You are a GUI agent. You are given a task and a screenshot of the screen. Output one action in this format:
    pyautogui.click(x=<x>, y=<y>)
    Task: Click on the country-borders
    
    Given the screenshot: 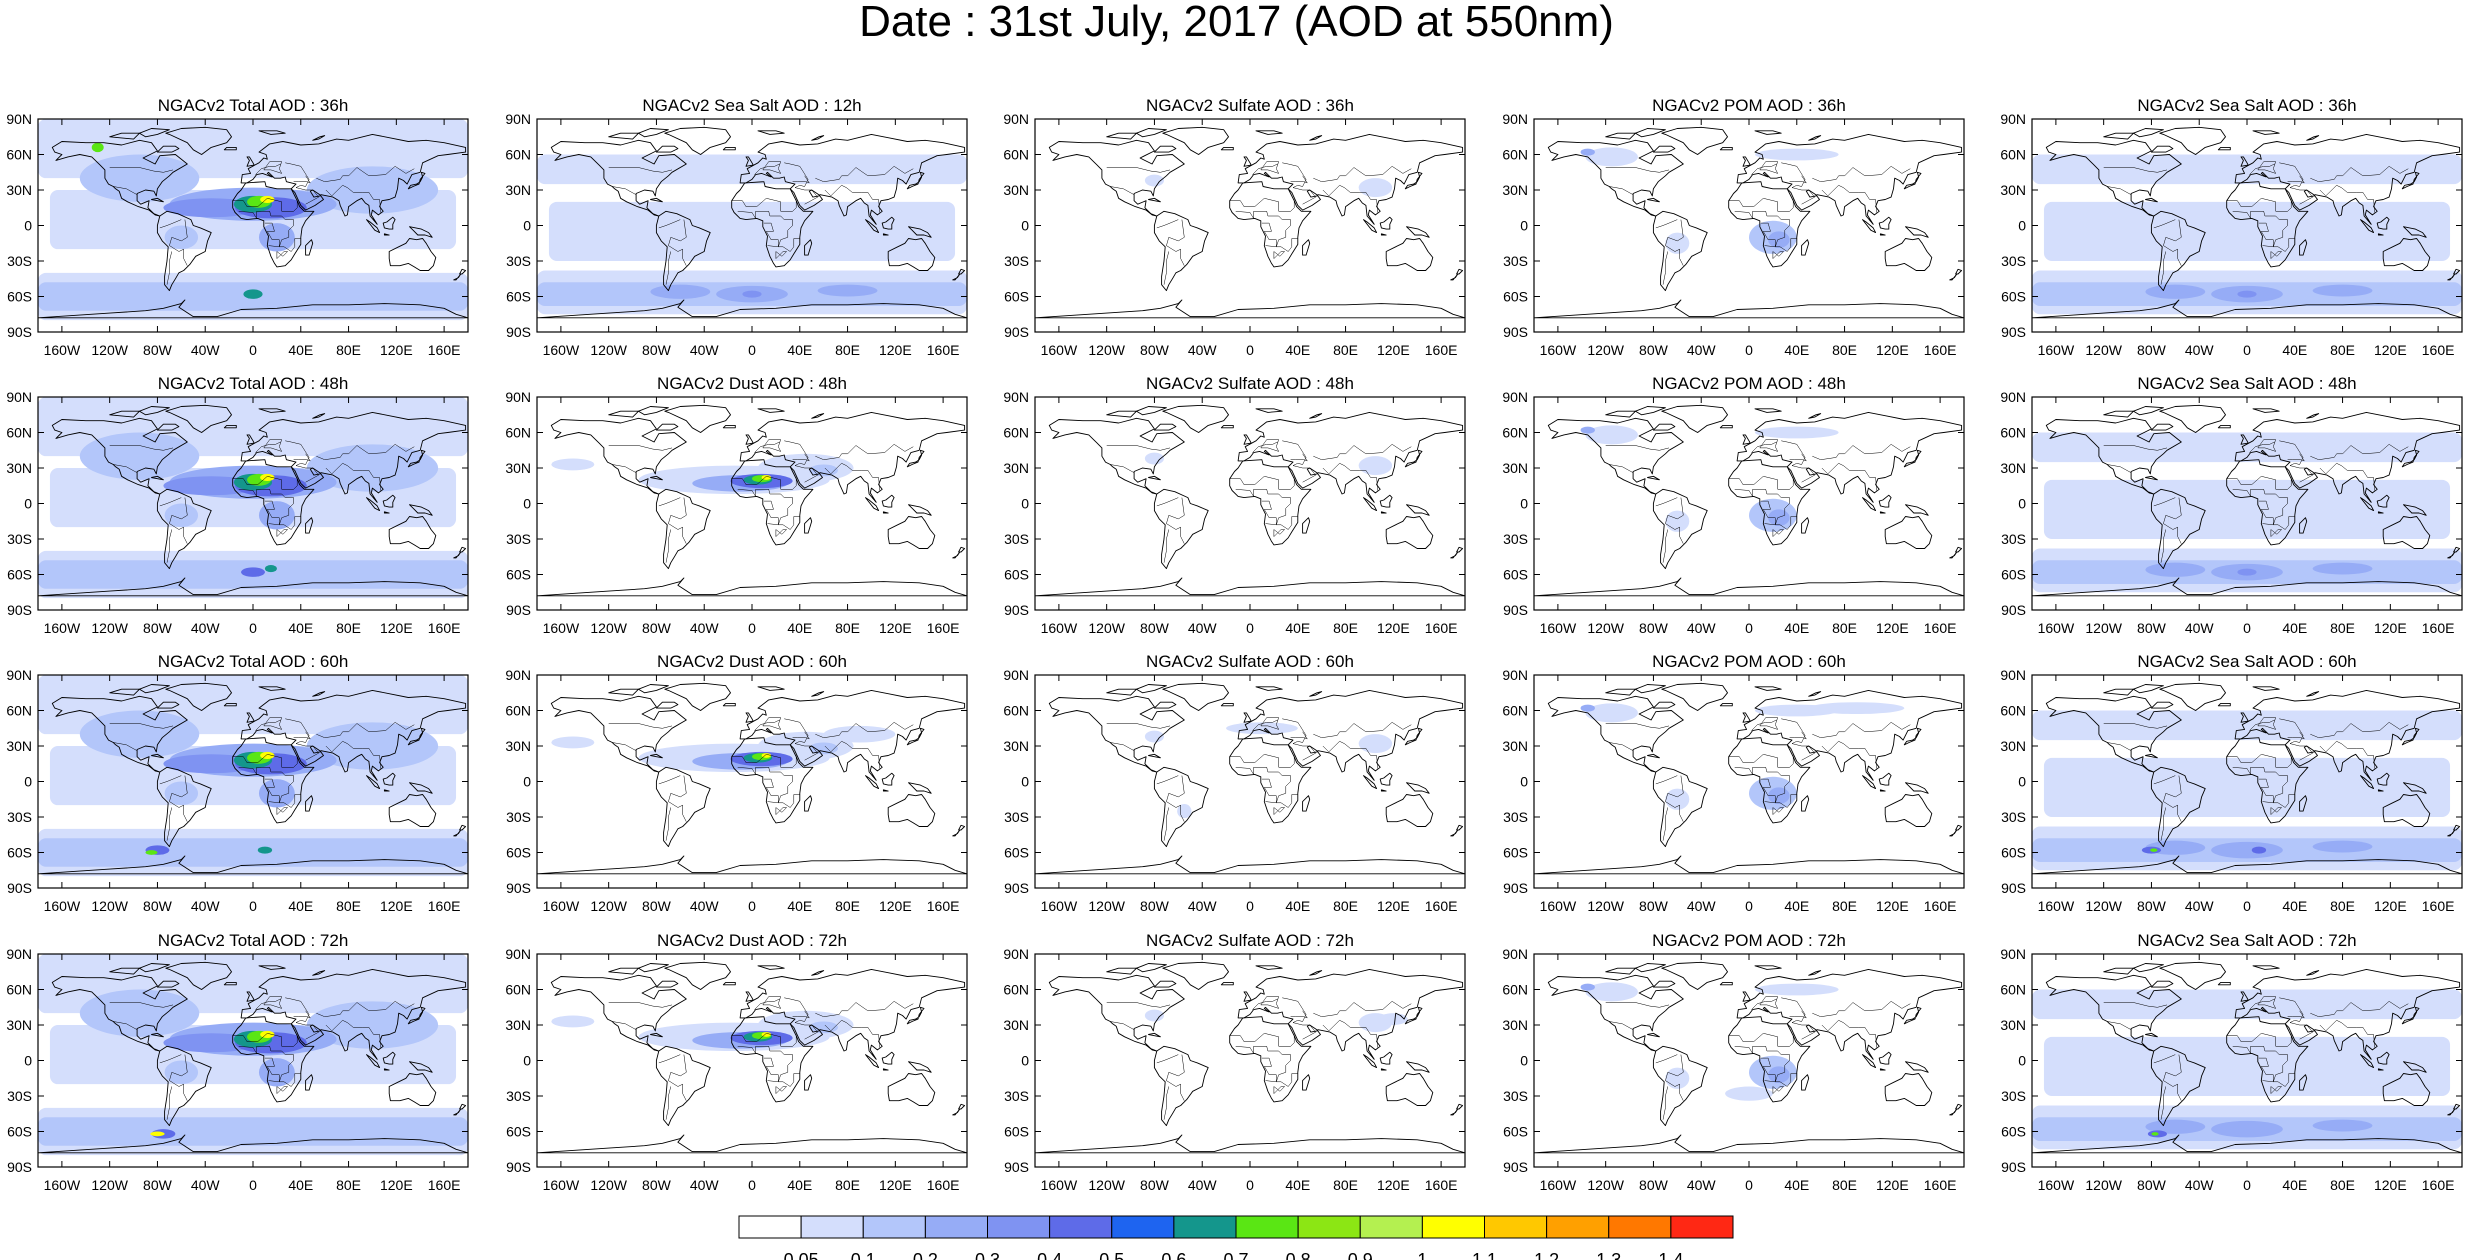 What is the action you would take?
    pyautogui.click(x=761, y=223)
    